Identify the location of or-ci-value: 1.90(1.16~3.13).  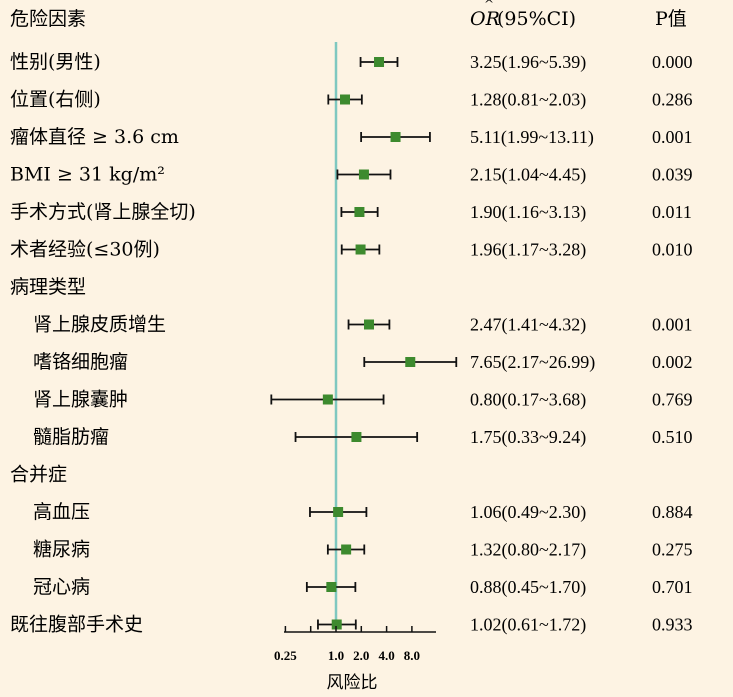
(528, 212).